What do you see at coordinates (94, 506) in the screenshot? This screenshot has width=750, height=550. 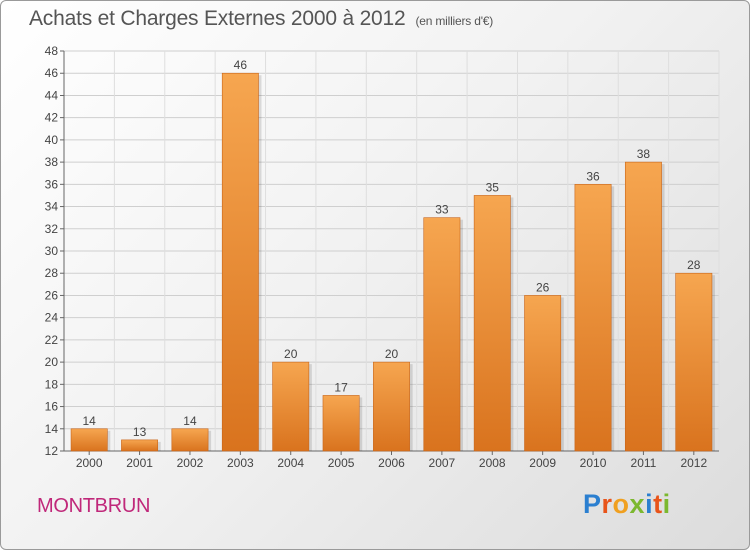 I see `commune-name: MONTBRUN` at bounding box center [94, 506].